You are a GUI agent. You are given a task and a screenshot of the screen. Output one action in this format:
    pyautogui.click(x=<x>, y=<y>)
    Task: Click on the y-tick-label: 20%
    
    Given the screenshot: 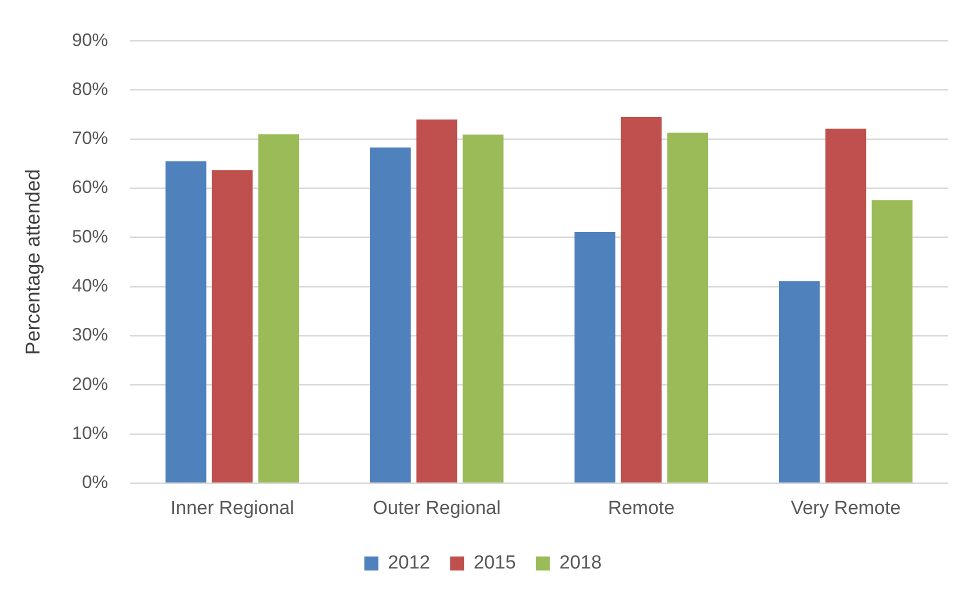 What is the action you would take?
    pyautogui.click(x=90, y=384)
    